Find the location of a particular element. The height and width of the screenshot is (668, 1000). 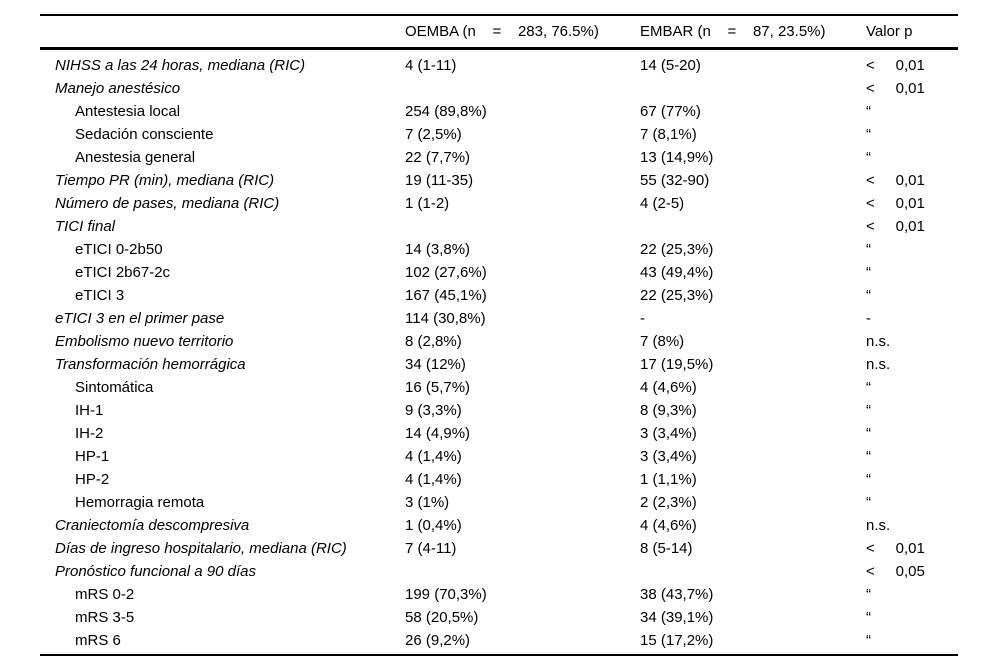

row-label: HP-2 is located at coordinates (92, 479).